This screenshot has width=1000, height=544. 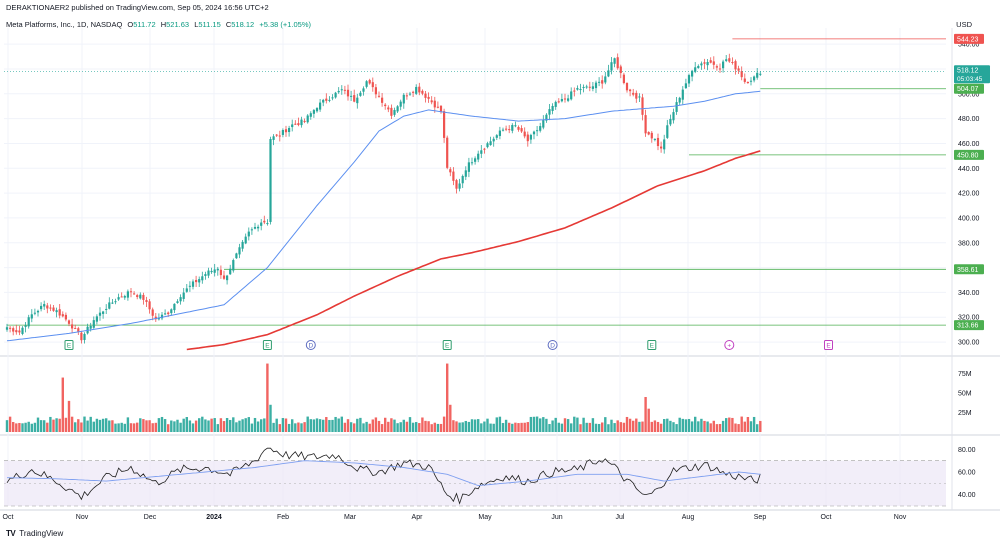 What do you see at coordinates (285, 24) in the screenshot?
I see `ohlc-change-value: +5.38 (+1.05%)` at bounding box center [285, 24].